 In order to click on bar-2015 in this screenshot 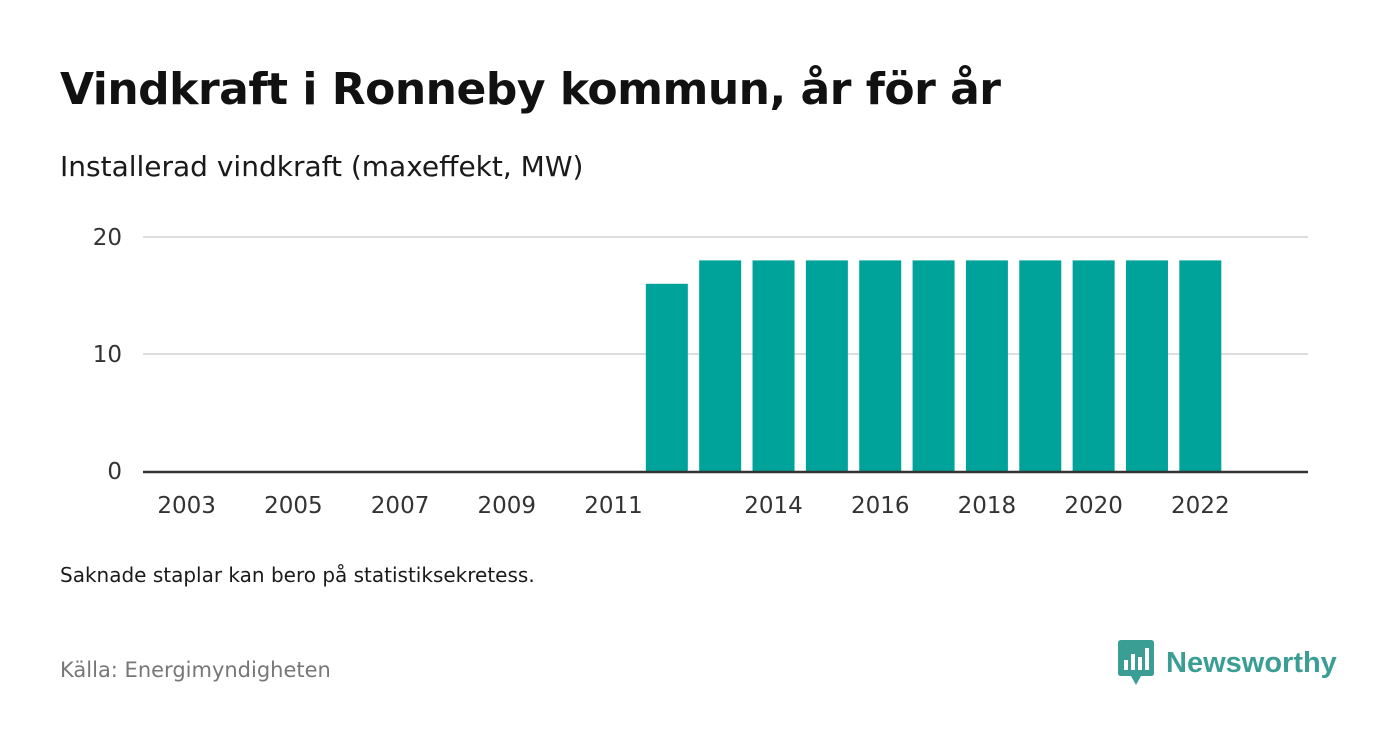, I will do `click(826, 365)`.